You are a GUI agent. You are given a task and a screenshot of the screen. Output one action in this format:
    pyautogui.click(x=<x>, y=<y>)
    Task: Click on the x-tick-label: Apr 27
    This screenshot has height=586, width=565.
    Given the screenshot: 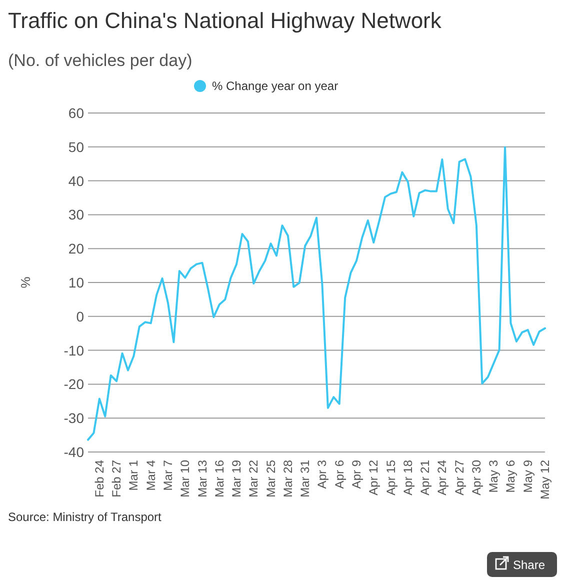 What is the action you would take?
    pyautogui.click(x=459, y=478)
    